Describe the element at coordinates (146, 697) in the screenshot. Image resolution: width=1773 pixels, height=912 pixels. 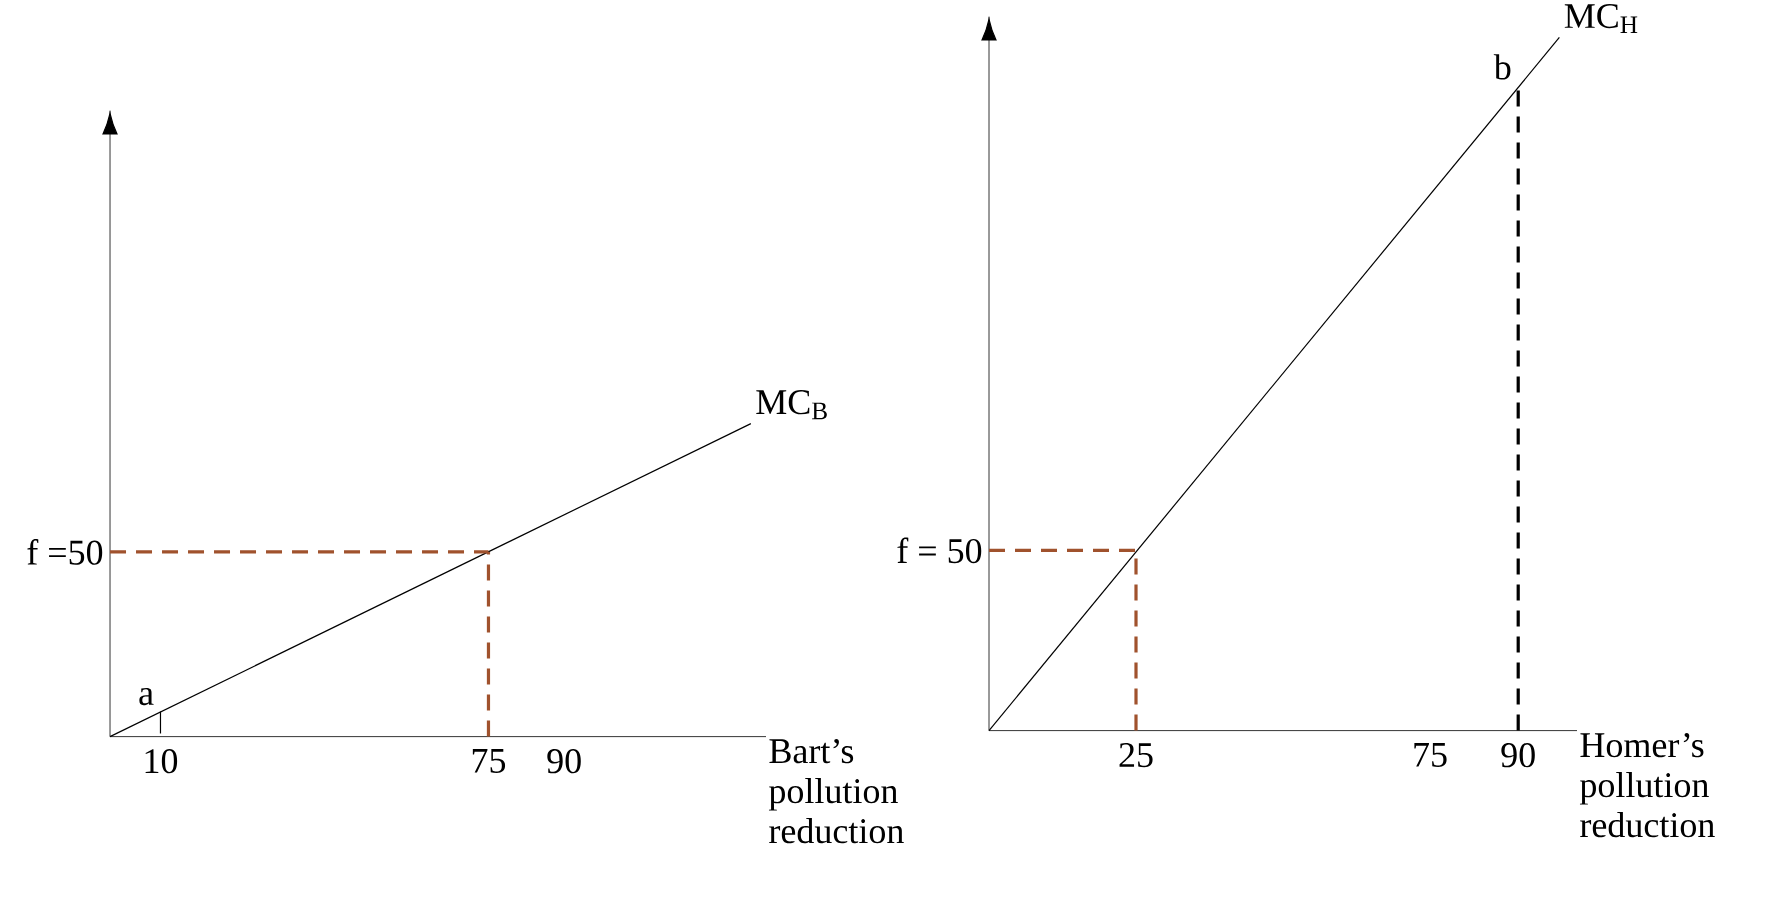
I see `annotation: a` at that location.